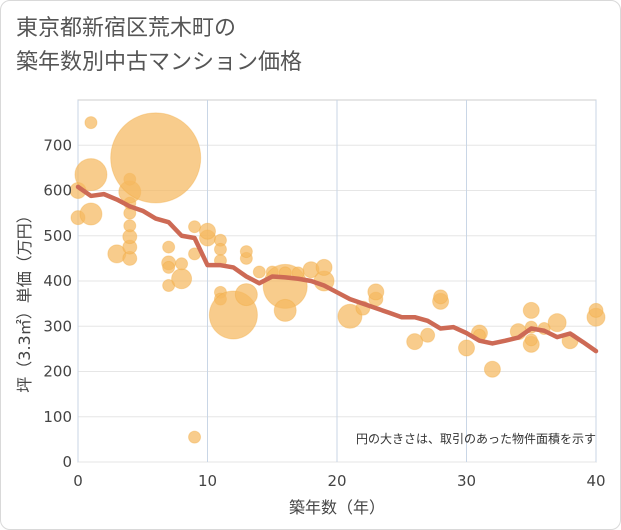  What do you see at coordinates (126, 28) in the screenshot?
I see `title-line-1: 東京都新宿区荒木町の` at bounding box center [126, 28].